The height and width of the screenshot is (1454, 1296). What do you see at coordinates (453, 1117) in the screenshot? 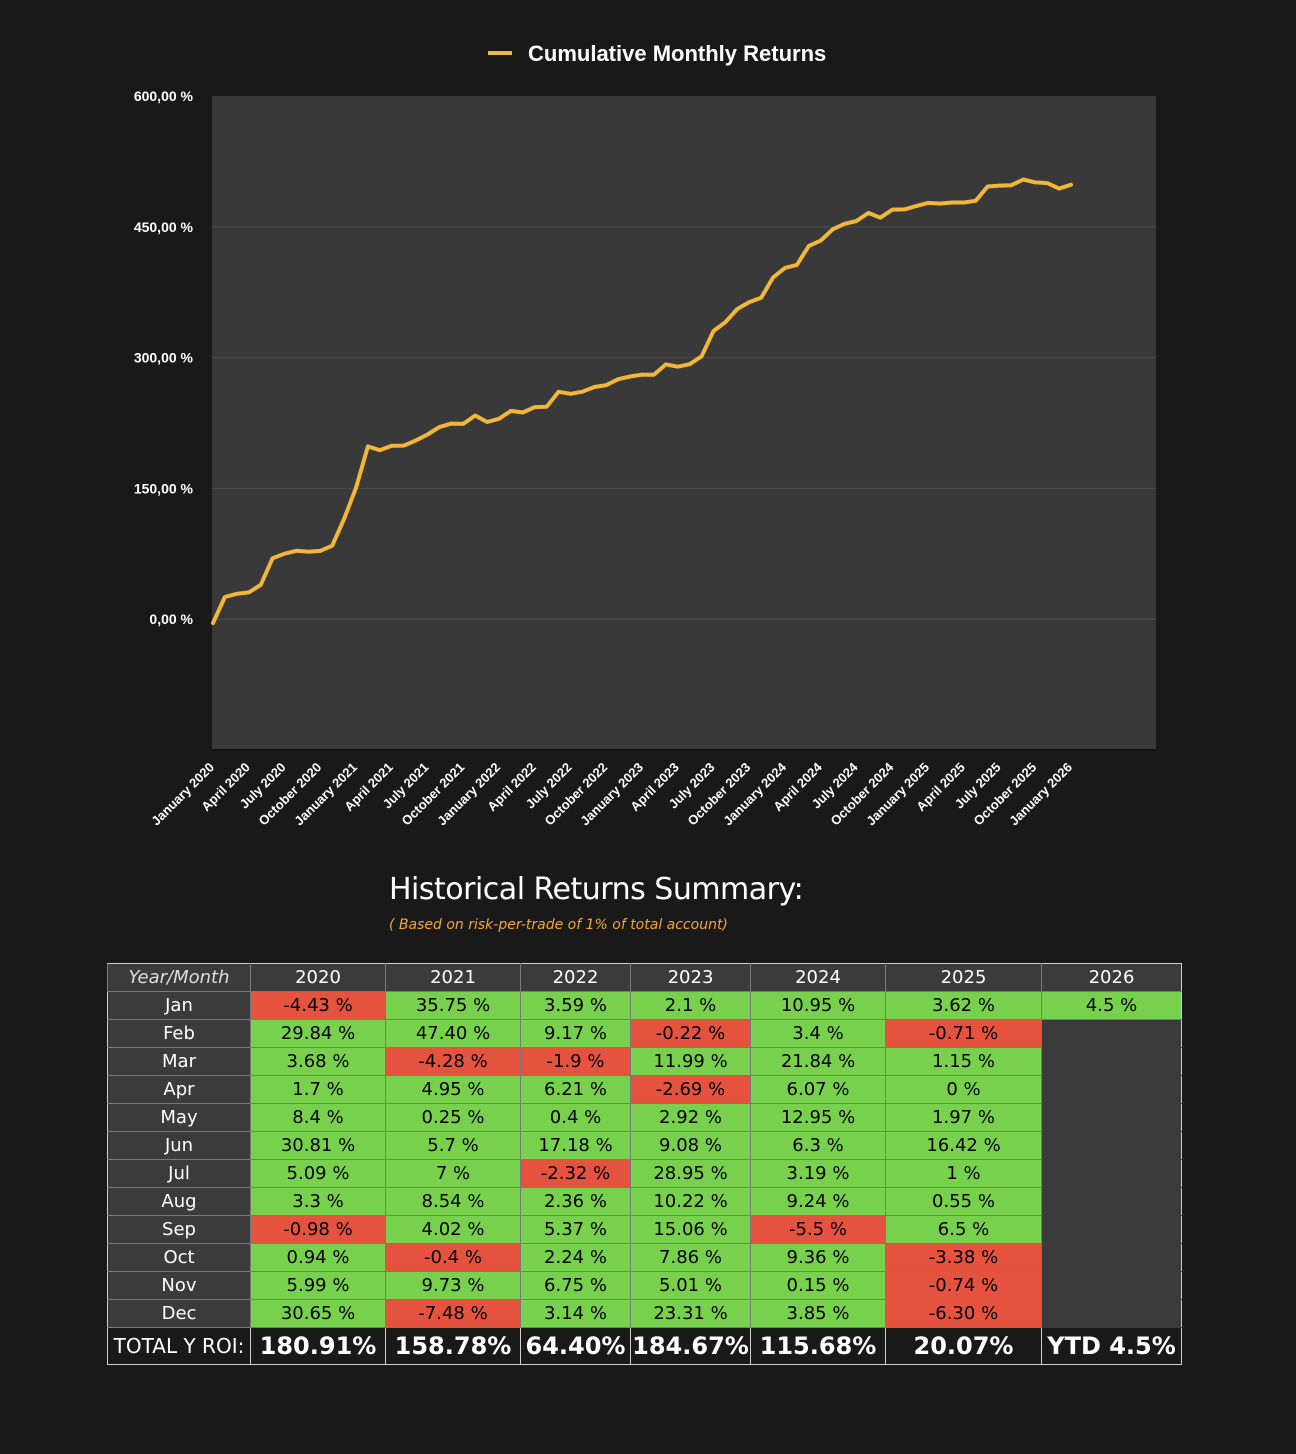
I see `return-cell: 0.25 %` at bounding box center [453, 1117].